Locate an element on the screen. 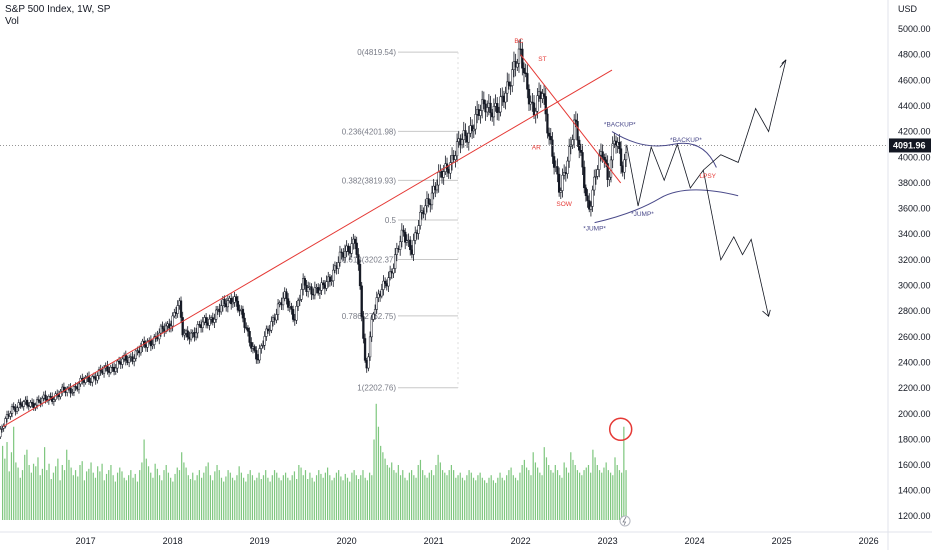  y-tick-label: 2200.00 is located at coordinates (914, 388).